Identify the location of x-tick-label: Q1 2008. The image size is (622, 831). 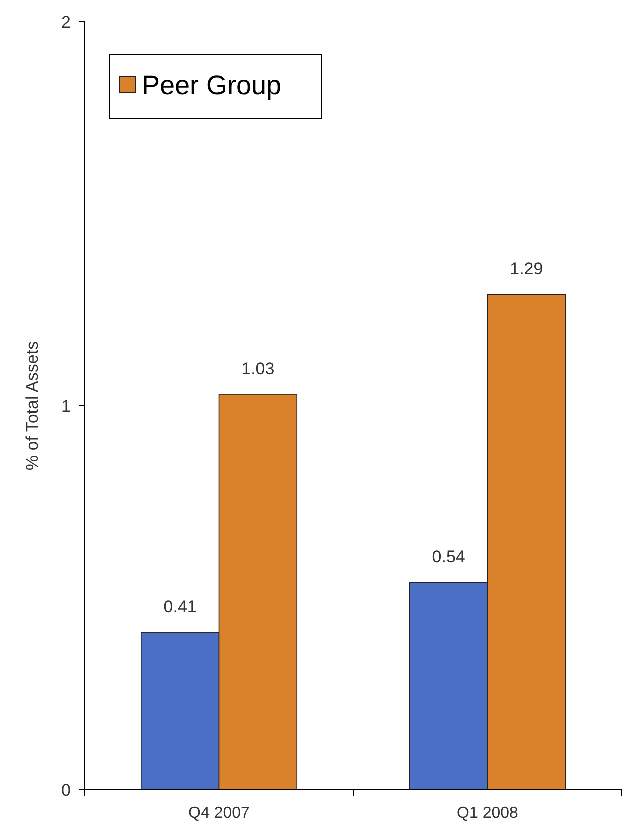
(488, 813).